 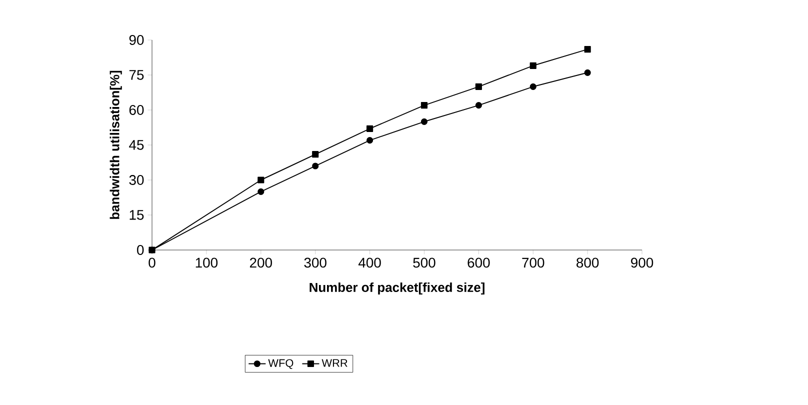 What do you see at coordinates (140, 250) in the screenshot?
I see `y-tick-label: 0` at bounding box center [140, 250].